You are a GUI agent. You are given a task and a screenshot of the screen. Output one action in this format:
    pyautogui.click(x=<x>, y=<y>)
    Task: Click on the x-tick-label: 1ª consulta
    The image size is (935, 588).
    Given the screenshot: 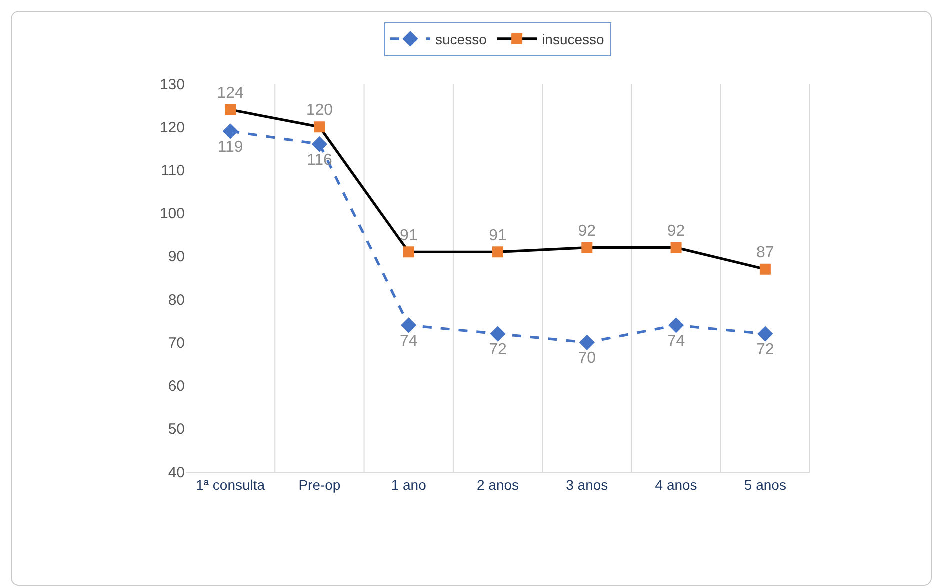 What is the action you would take?
    pyautogui.click(x=231, y=484)
    